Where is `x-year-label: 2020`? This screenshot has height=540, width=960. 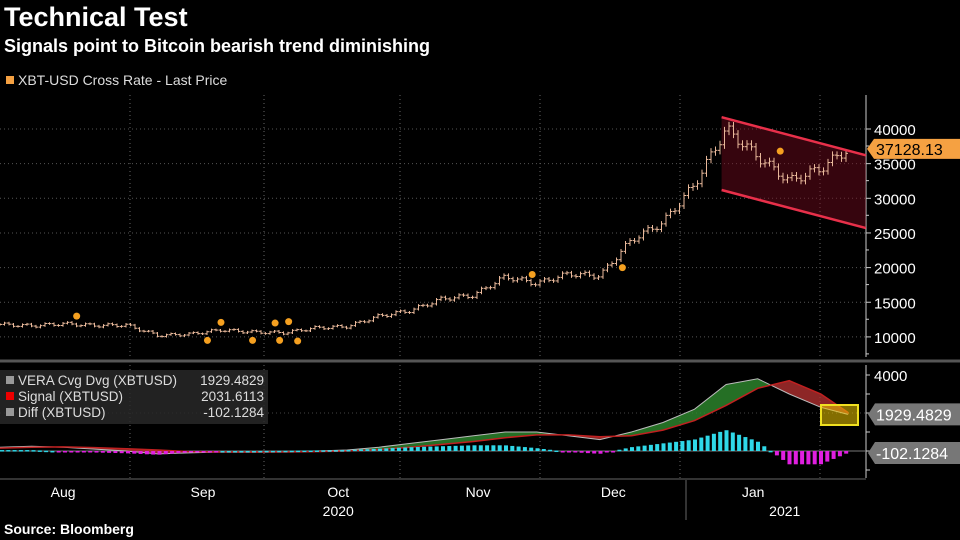
x-year-label: 2020 is located at coordinates (338, 511).